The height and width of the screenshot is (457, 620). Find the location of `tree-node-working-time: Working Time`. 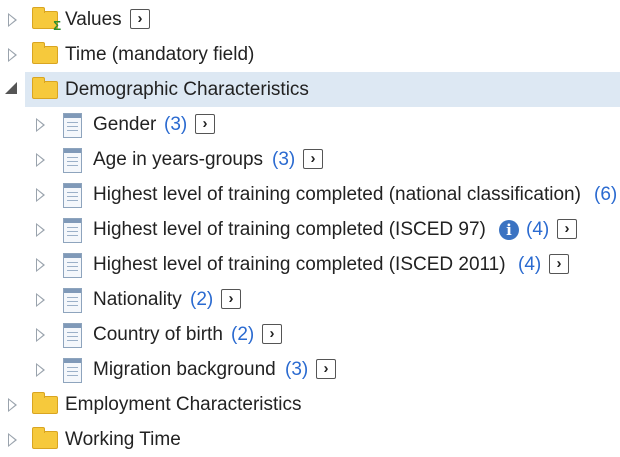

tree-node-working-time: Working Time is located at coordinates (100, 439).